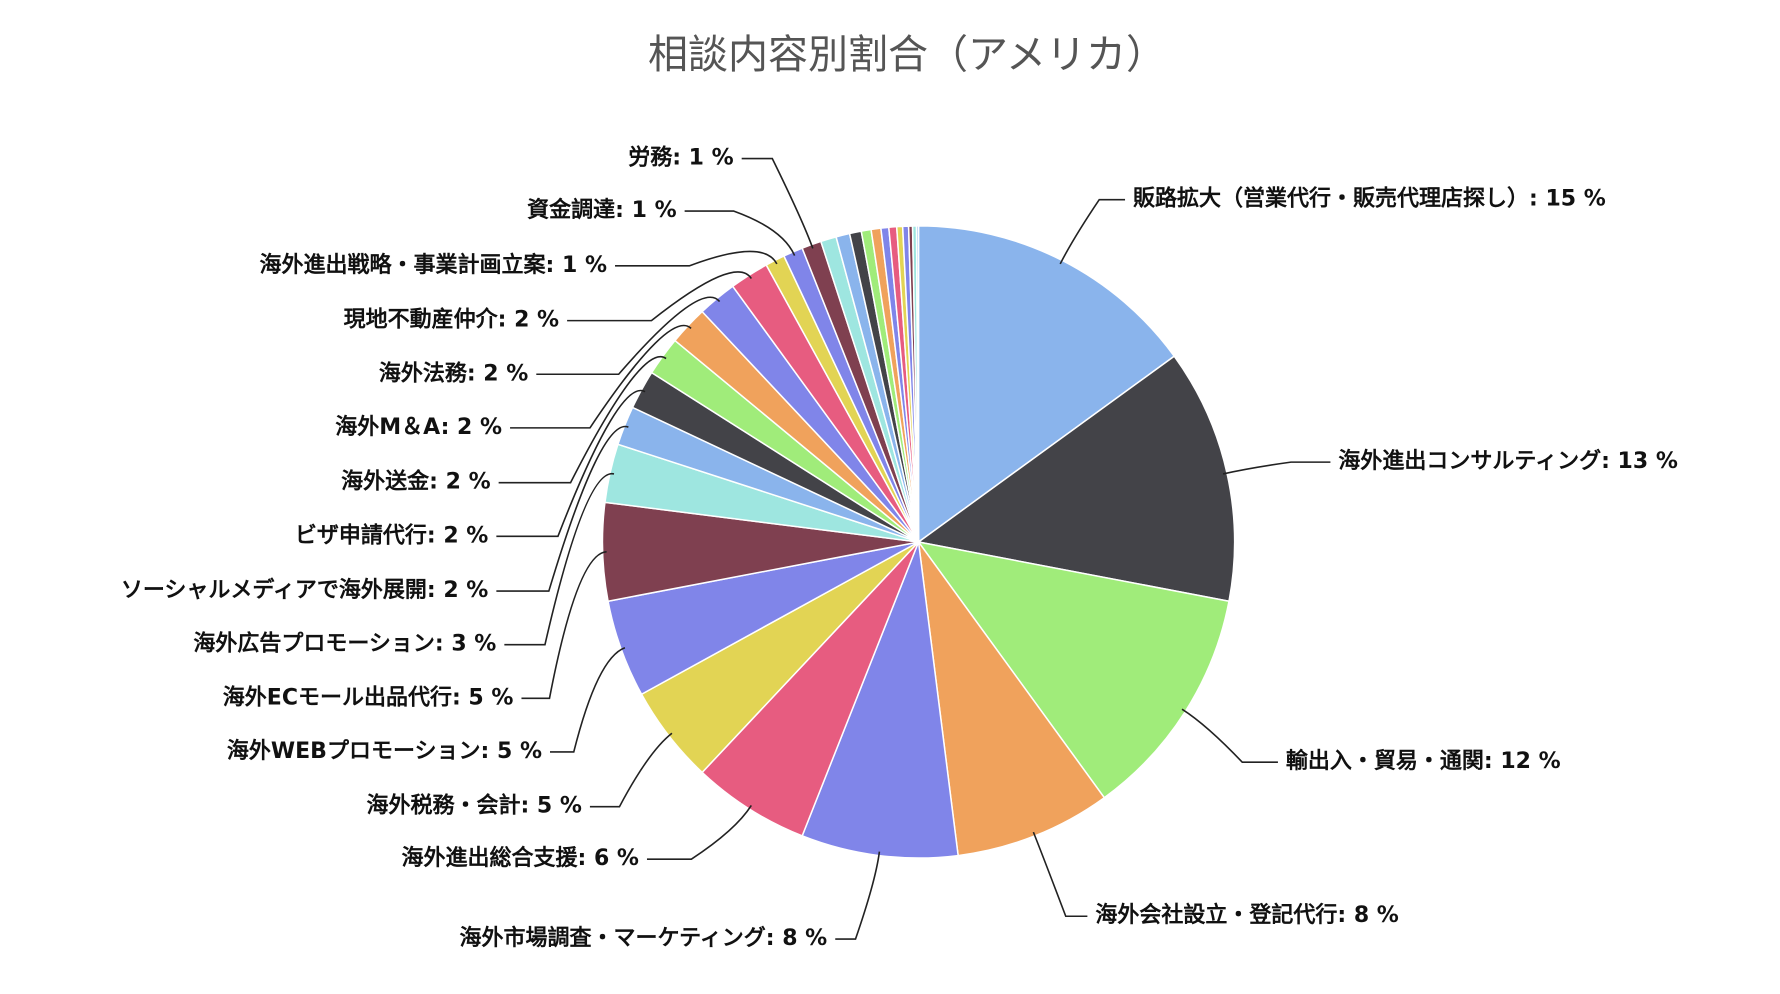 This screenshot has height=994, width=1780. I want to click on data-label: 資金調達: 1 %, so click(601, 210).